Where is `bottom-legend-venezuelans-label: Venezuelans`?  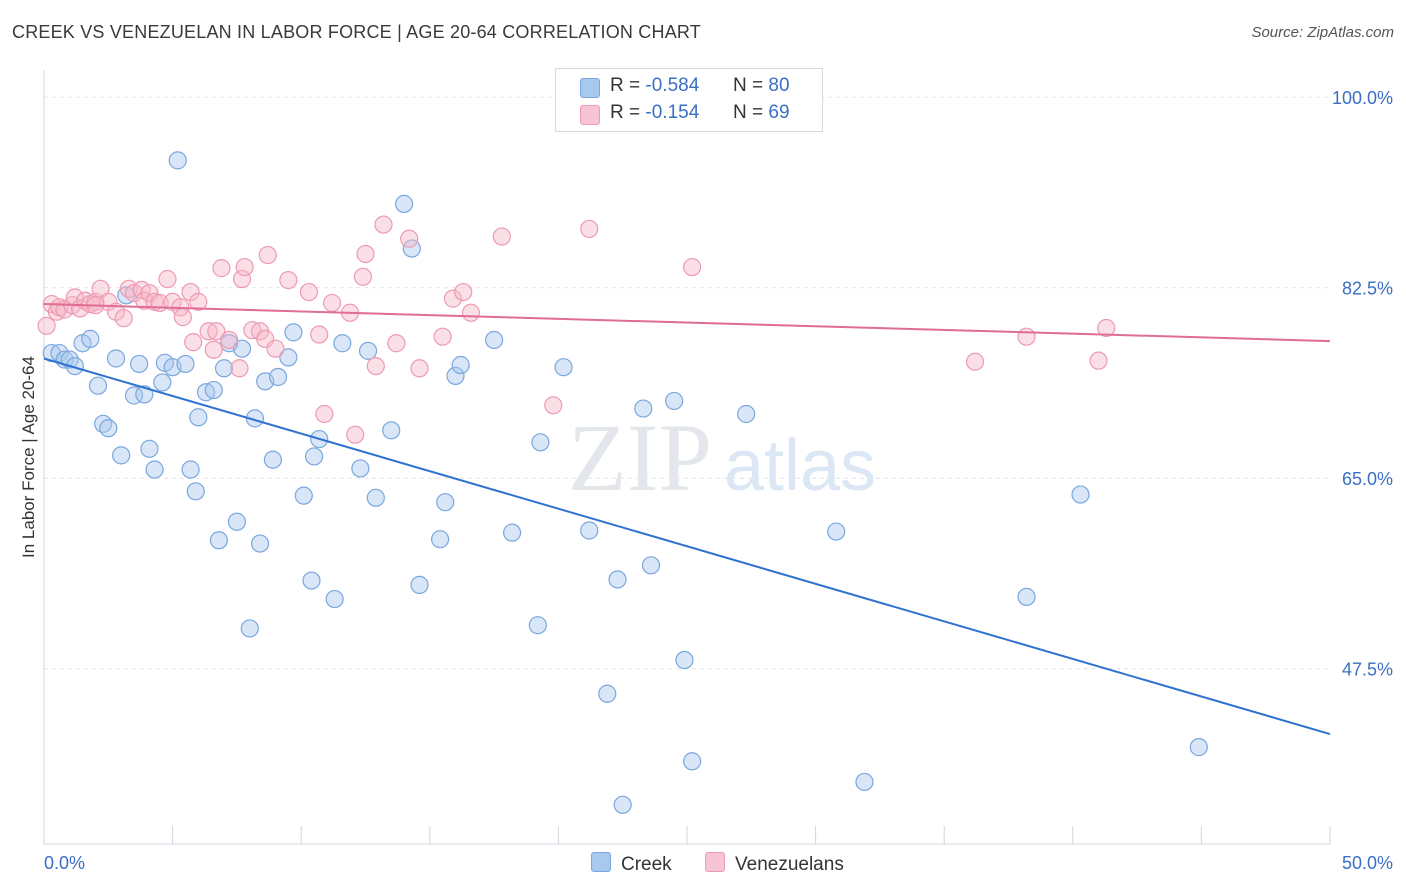
bottom-legend-venezuelans-label: Venezuelans is located at coordinates (789, 864).